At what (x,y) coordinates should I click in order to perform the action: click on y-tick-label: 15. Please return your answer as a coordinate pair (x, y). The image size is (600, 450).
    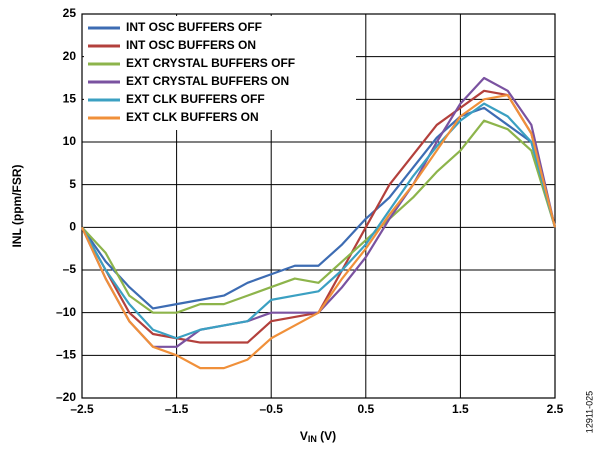
    Looking at the image, I should click on (70, 99).